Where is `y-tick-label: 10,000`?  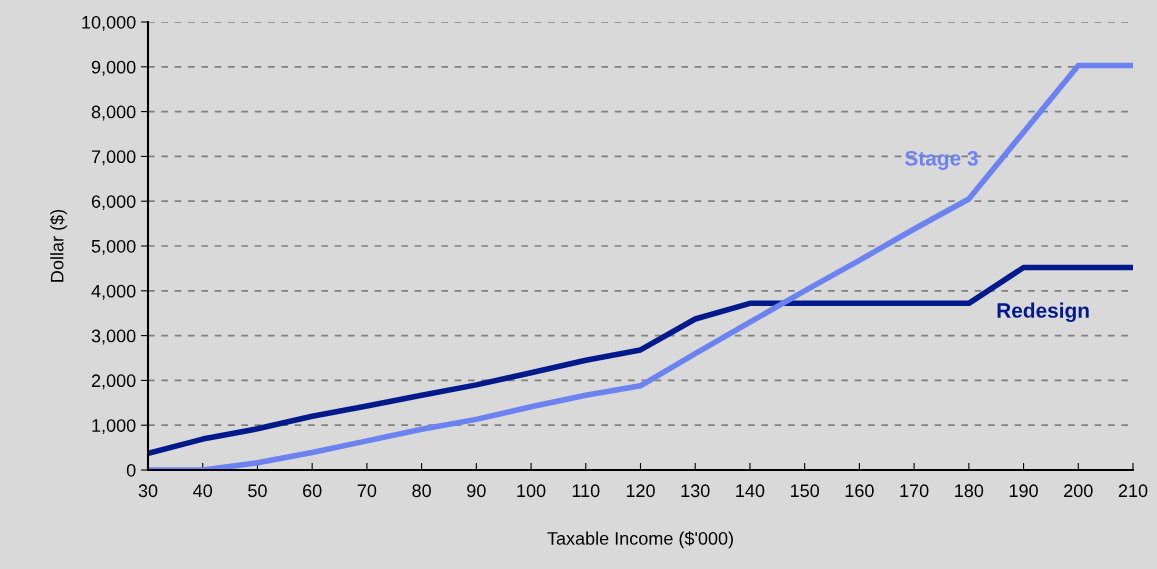
y-tick-label: 10,000 is located at coordinates (109, 23).